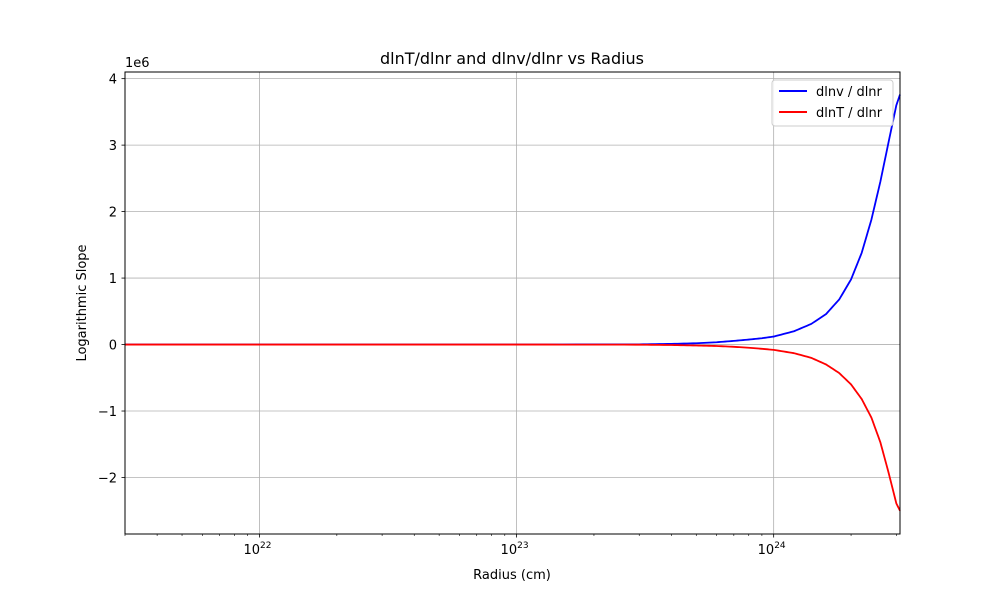 This screenshot has height=604, width=1000. Describe the element at coordinates (113, 279) in the screenshot. I see `y-tick-label: 1` at that location.